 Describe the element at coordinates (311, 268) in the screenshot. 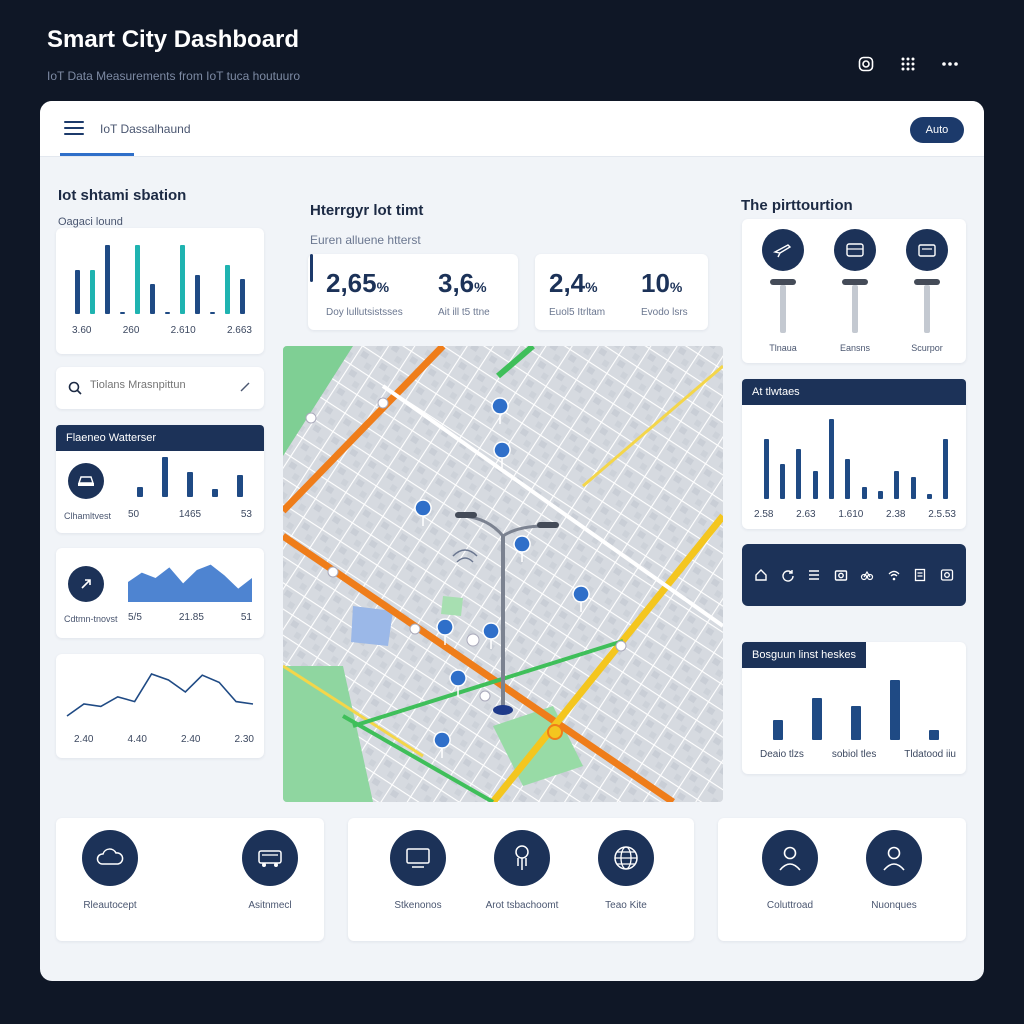

I see `stat-accent` at that location.